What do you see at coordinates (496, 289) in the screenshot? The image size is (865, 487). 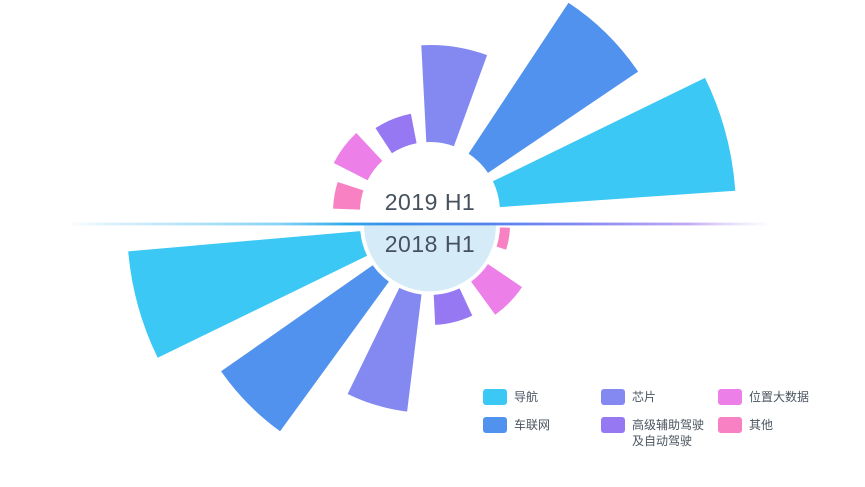 I see `wedge-2018h1-location-big-data` at bounding box center [496, 289].